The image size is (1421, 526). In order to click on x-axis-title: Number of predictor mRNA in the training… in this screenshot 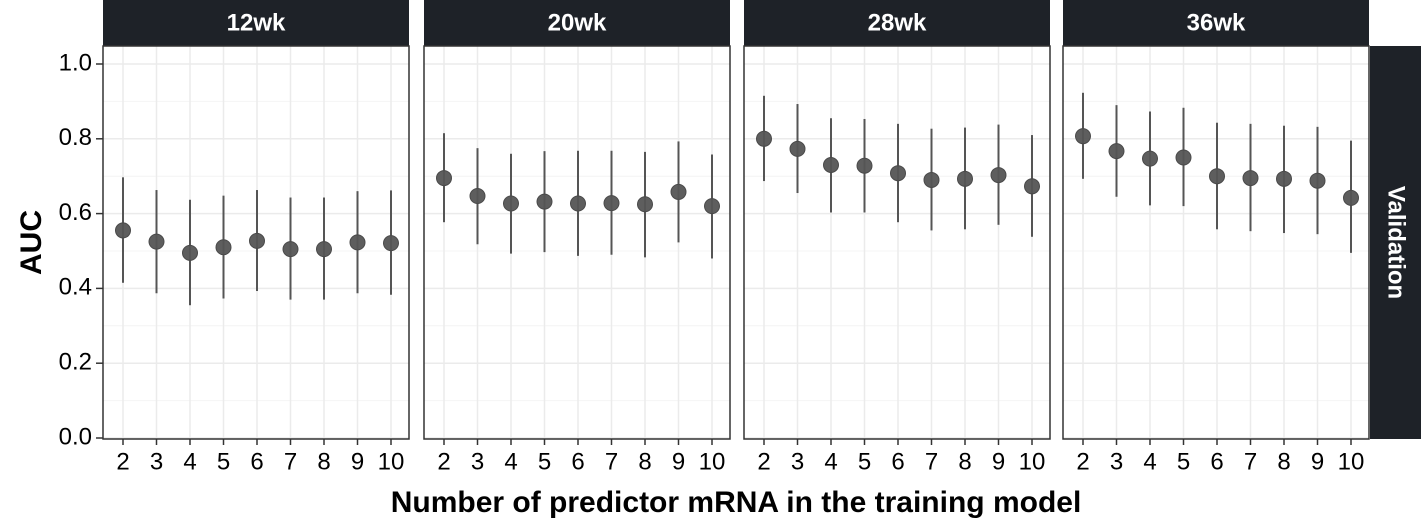, I will do `click(736, 502)`.